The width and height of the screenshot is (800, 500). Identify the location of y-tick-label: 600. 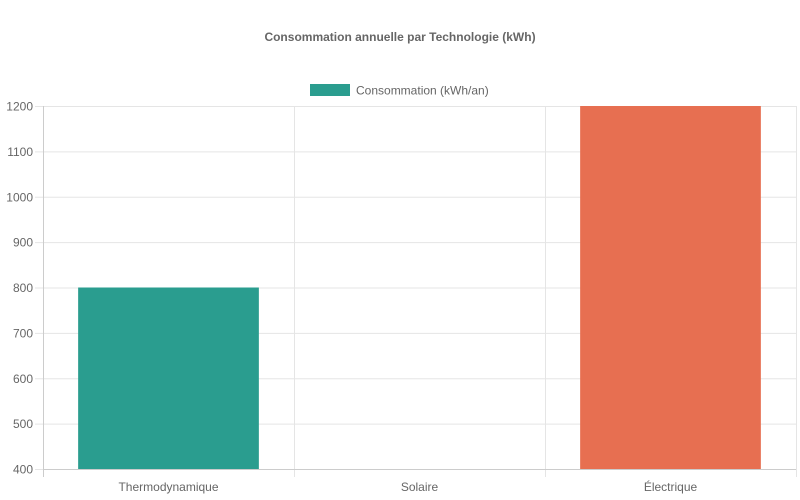
(23, 379).